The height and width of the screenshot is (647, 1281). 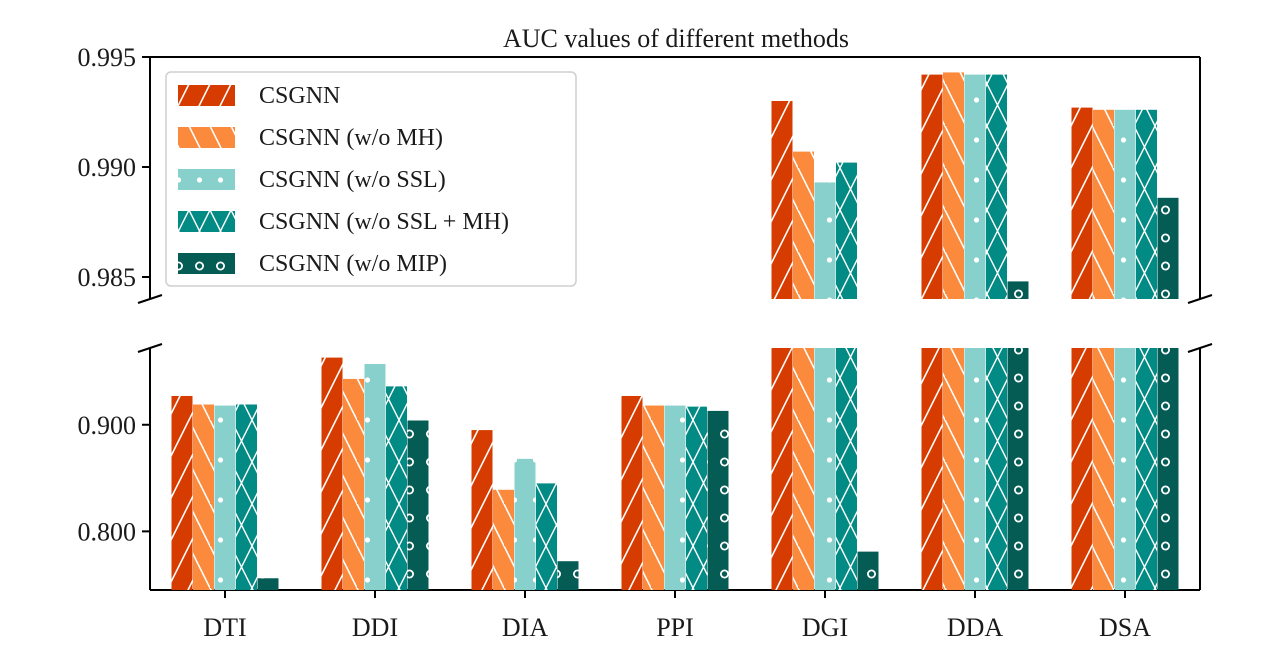 I want to click on upper-y-axis-ticks: 0.985 0.990 0.995, so click(x=114, y=167).